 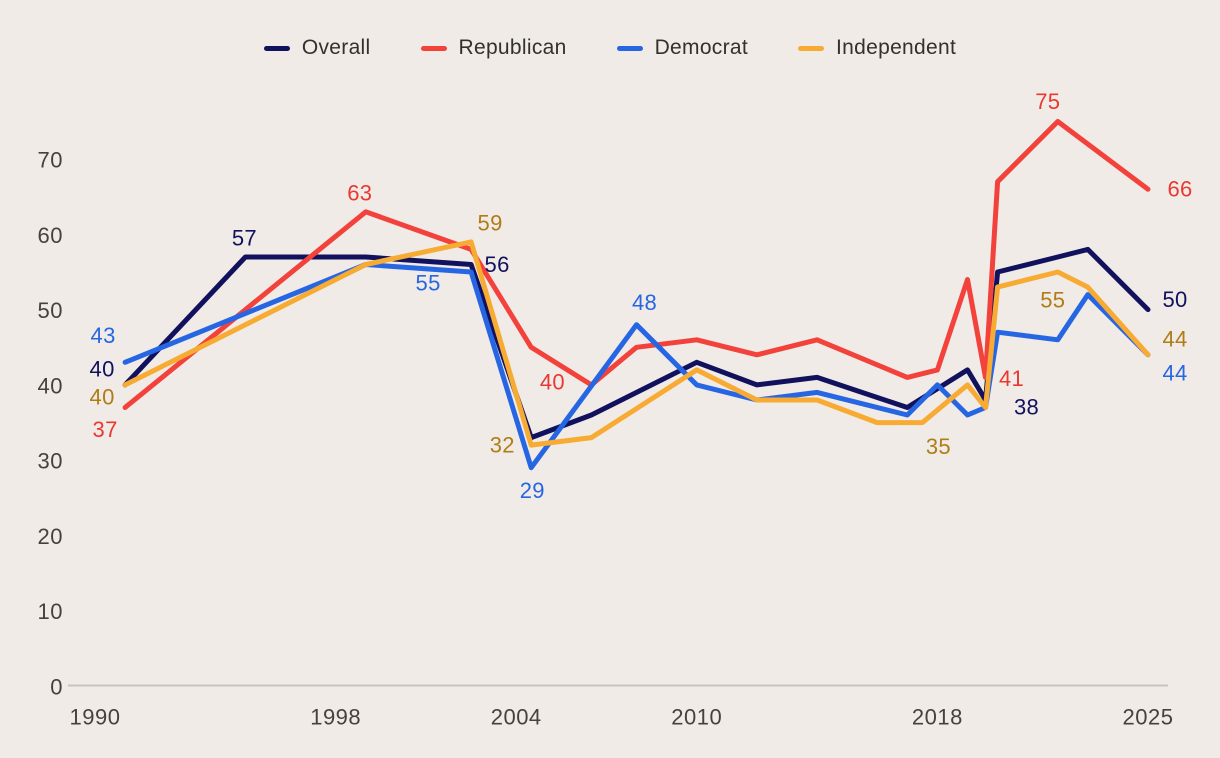 I want to click on legend-label: Overall, so click(x=336, y=47).